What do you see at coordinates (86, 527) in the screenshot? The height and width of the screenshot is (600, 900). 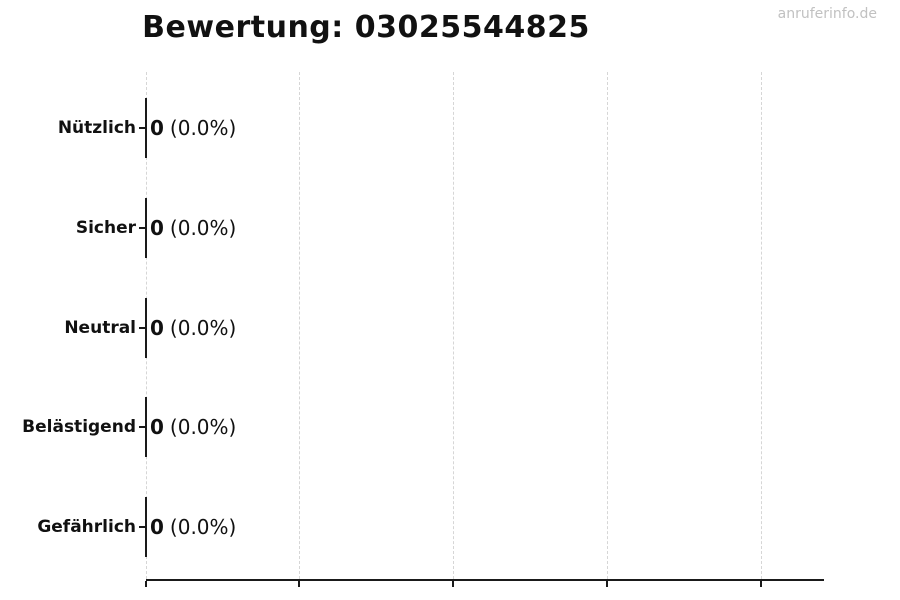 I see `category-label: Gefährlich` at bounding box center [86, 527].